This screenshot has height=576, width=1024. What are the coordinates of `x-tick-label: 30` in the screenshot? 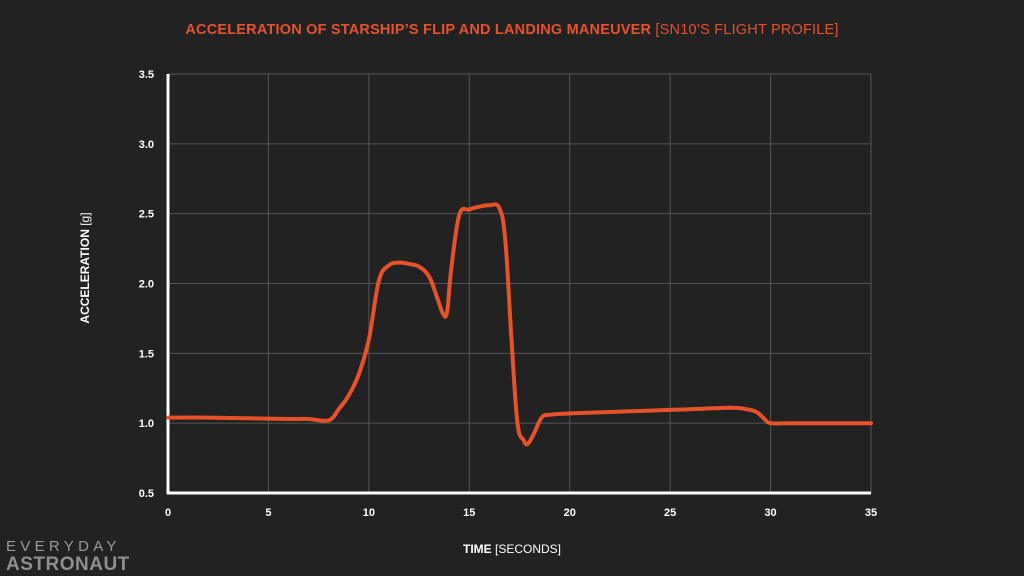 It's located at (770, 513).